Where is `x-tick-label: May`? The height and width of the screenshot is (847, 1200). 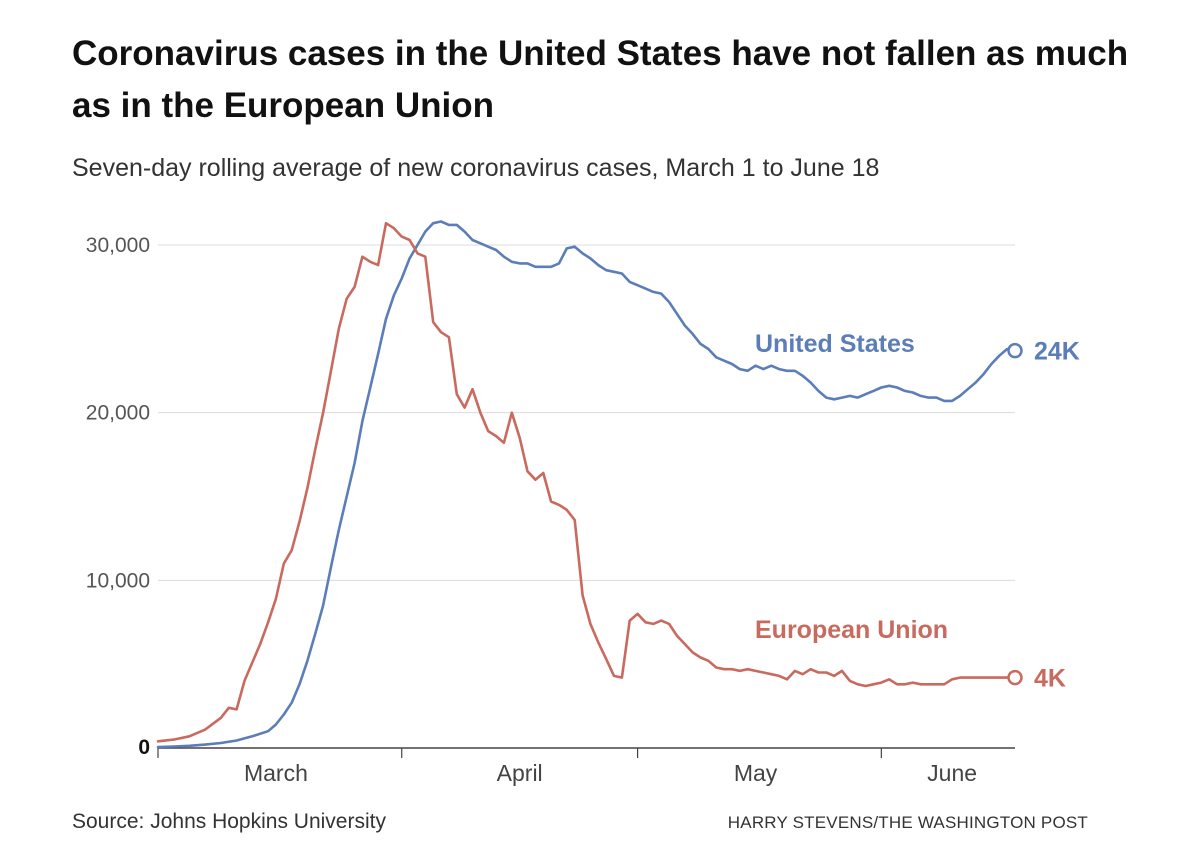
x-tick-label: May is located at coordinates (756, 773).